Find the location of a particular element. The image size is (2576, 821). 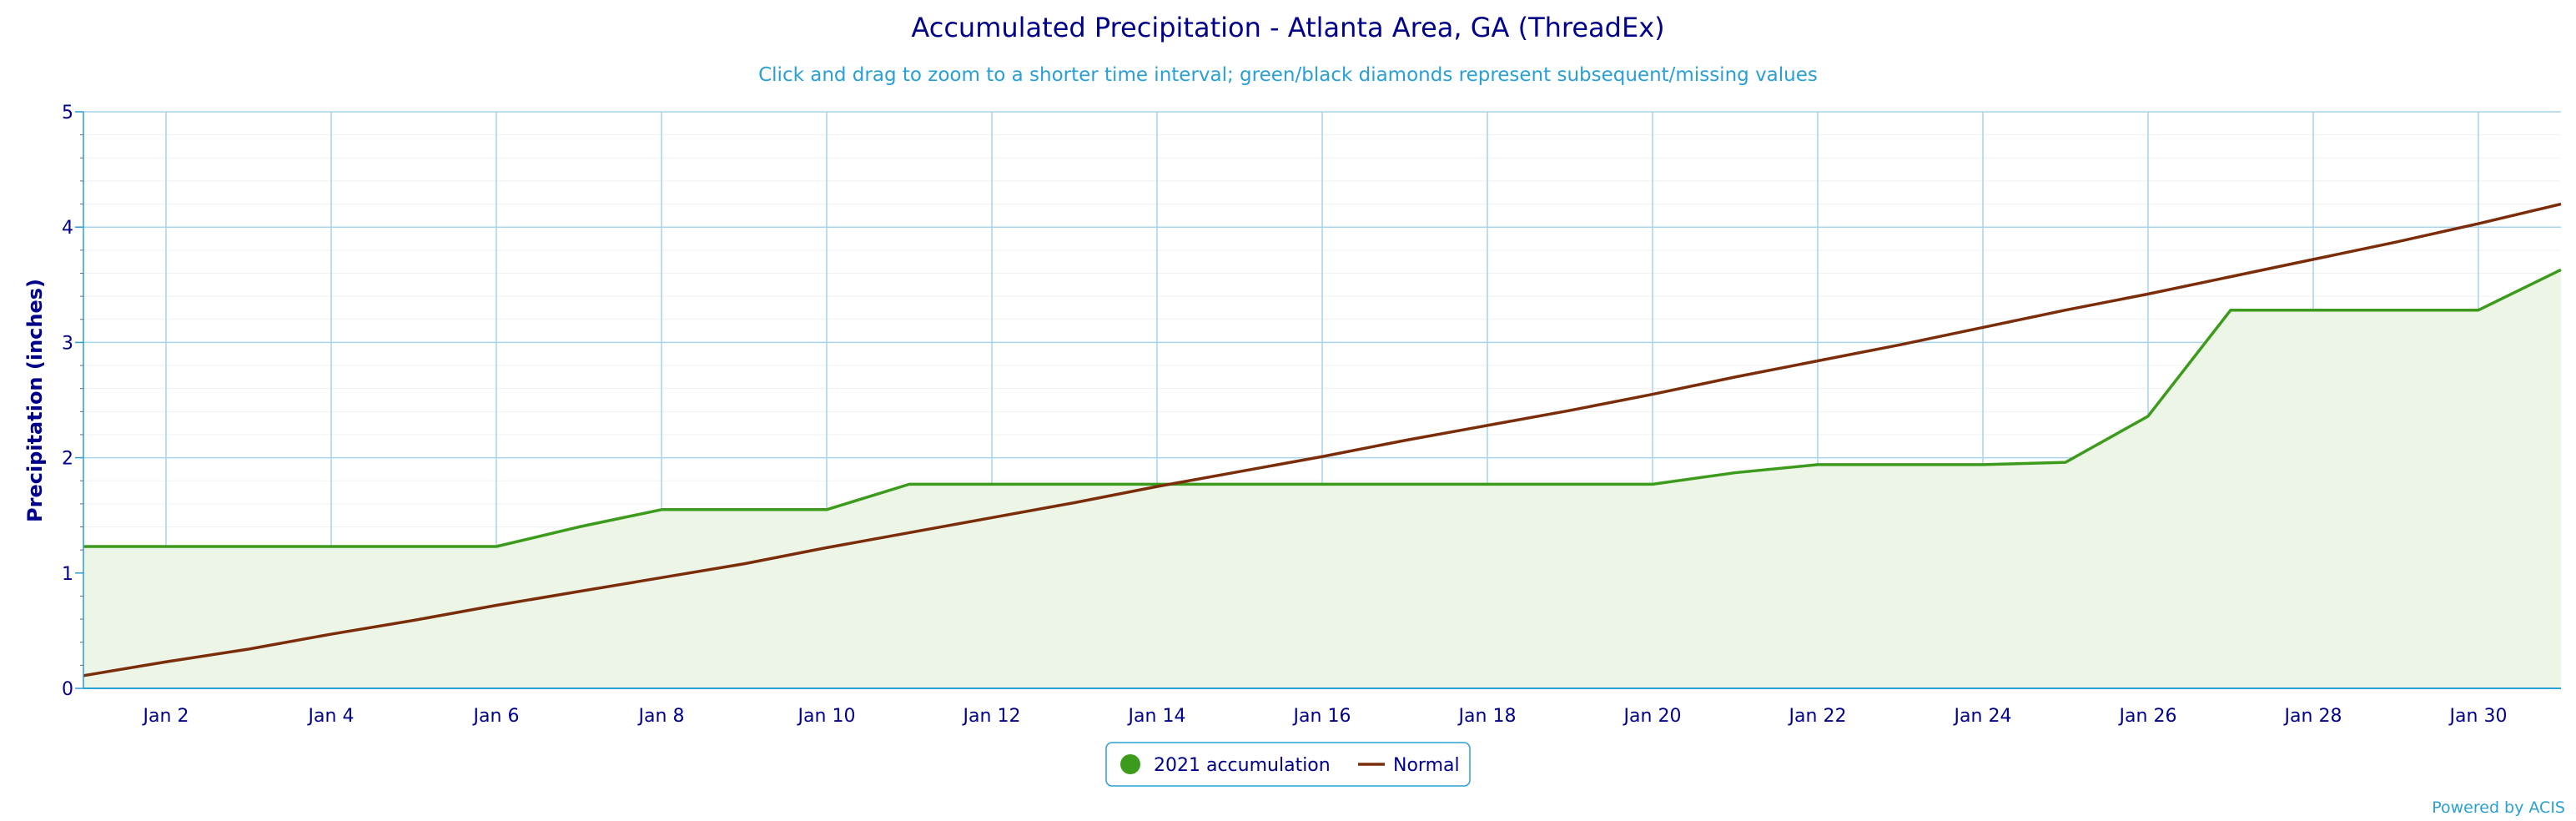

legend: 2021 accumulation Normal is located at coordinates (1288, 764).